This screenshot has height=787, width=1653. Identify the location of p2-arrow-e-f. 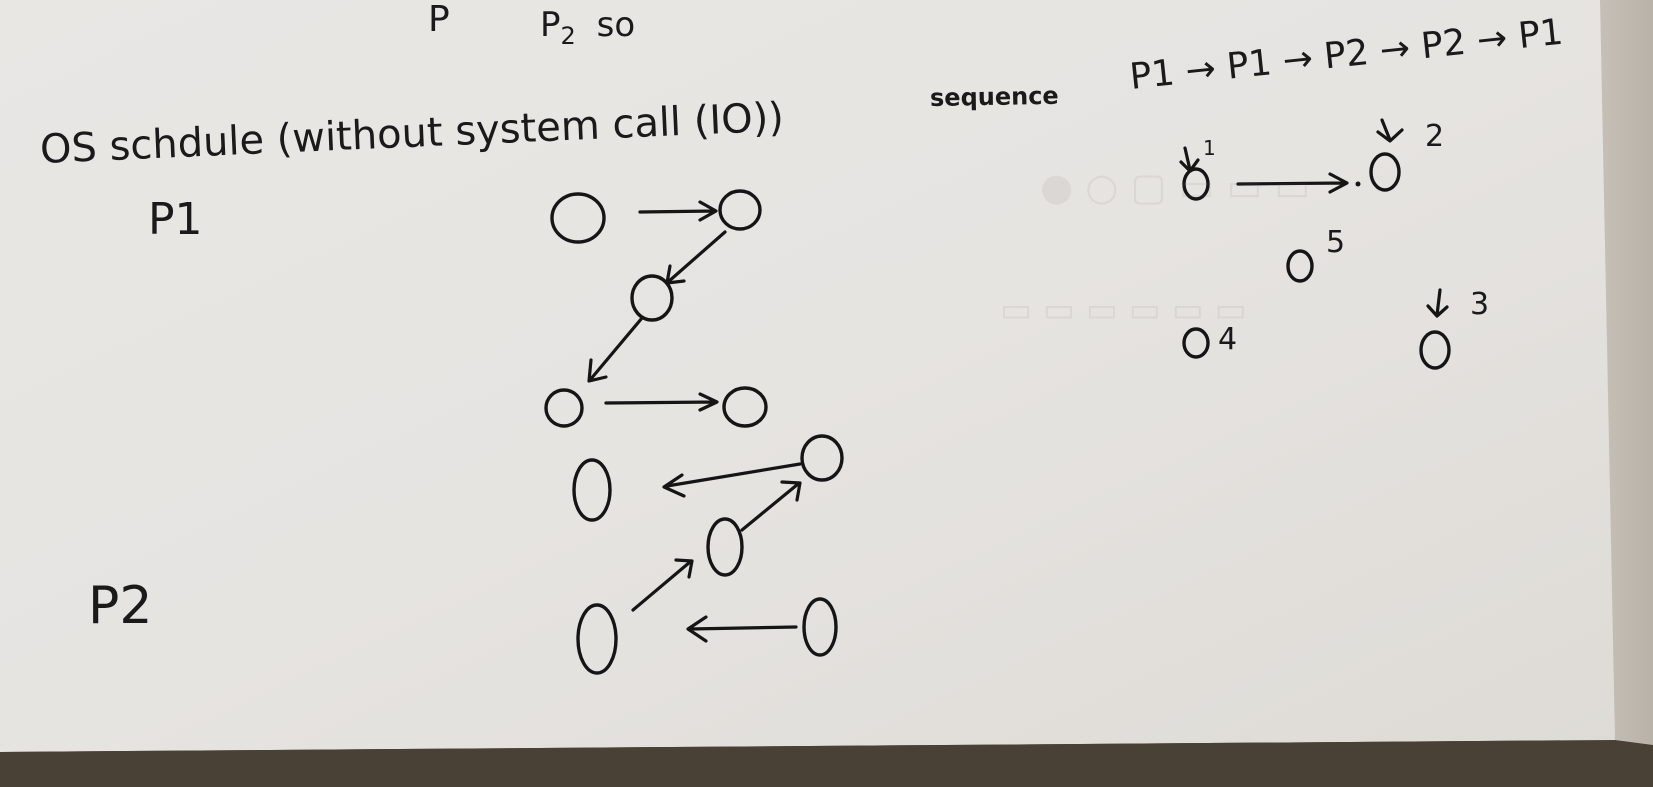
(742, 629).